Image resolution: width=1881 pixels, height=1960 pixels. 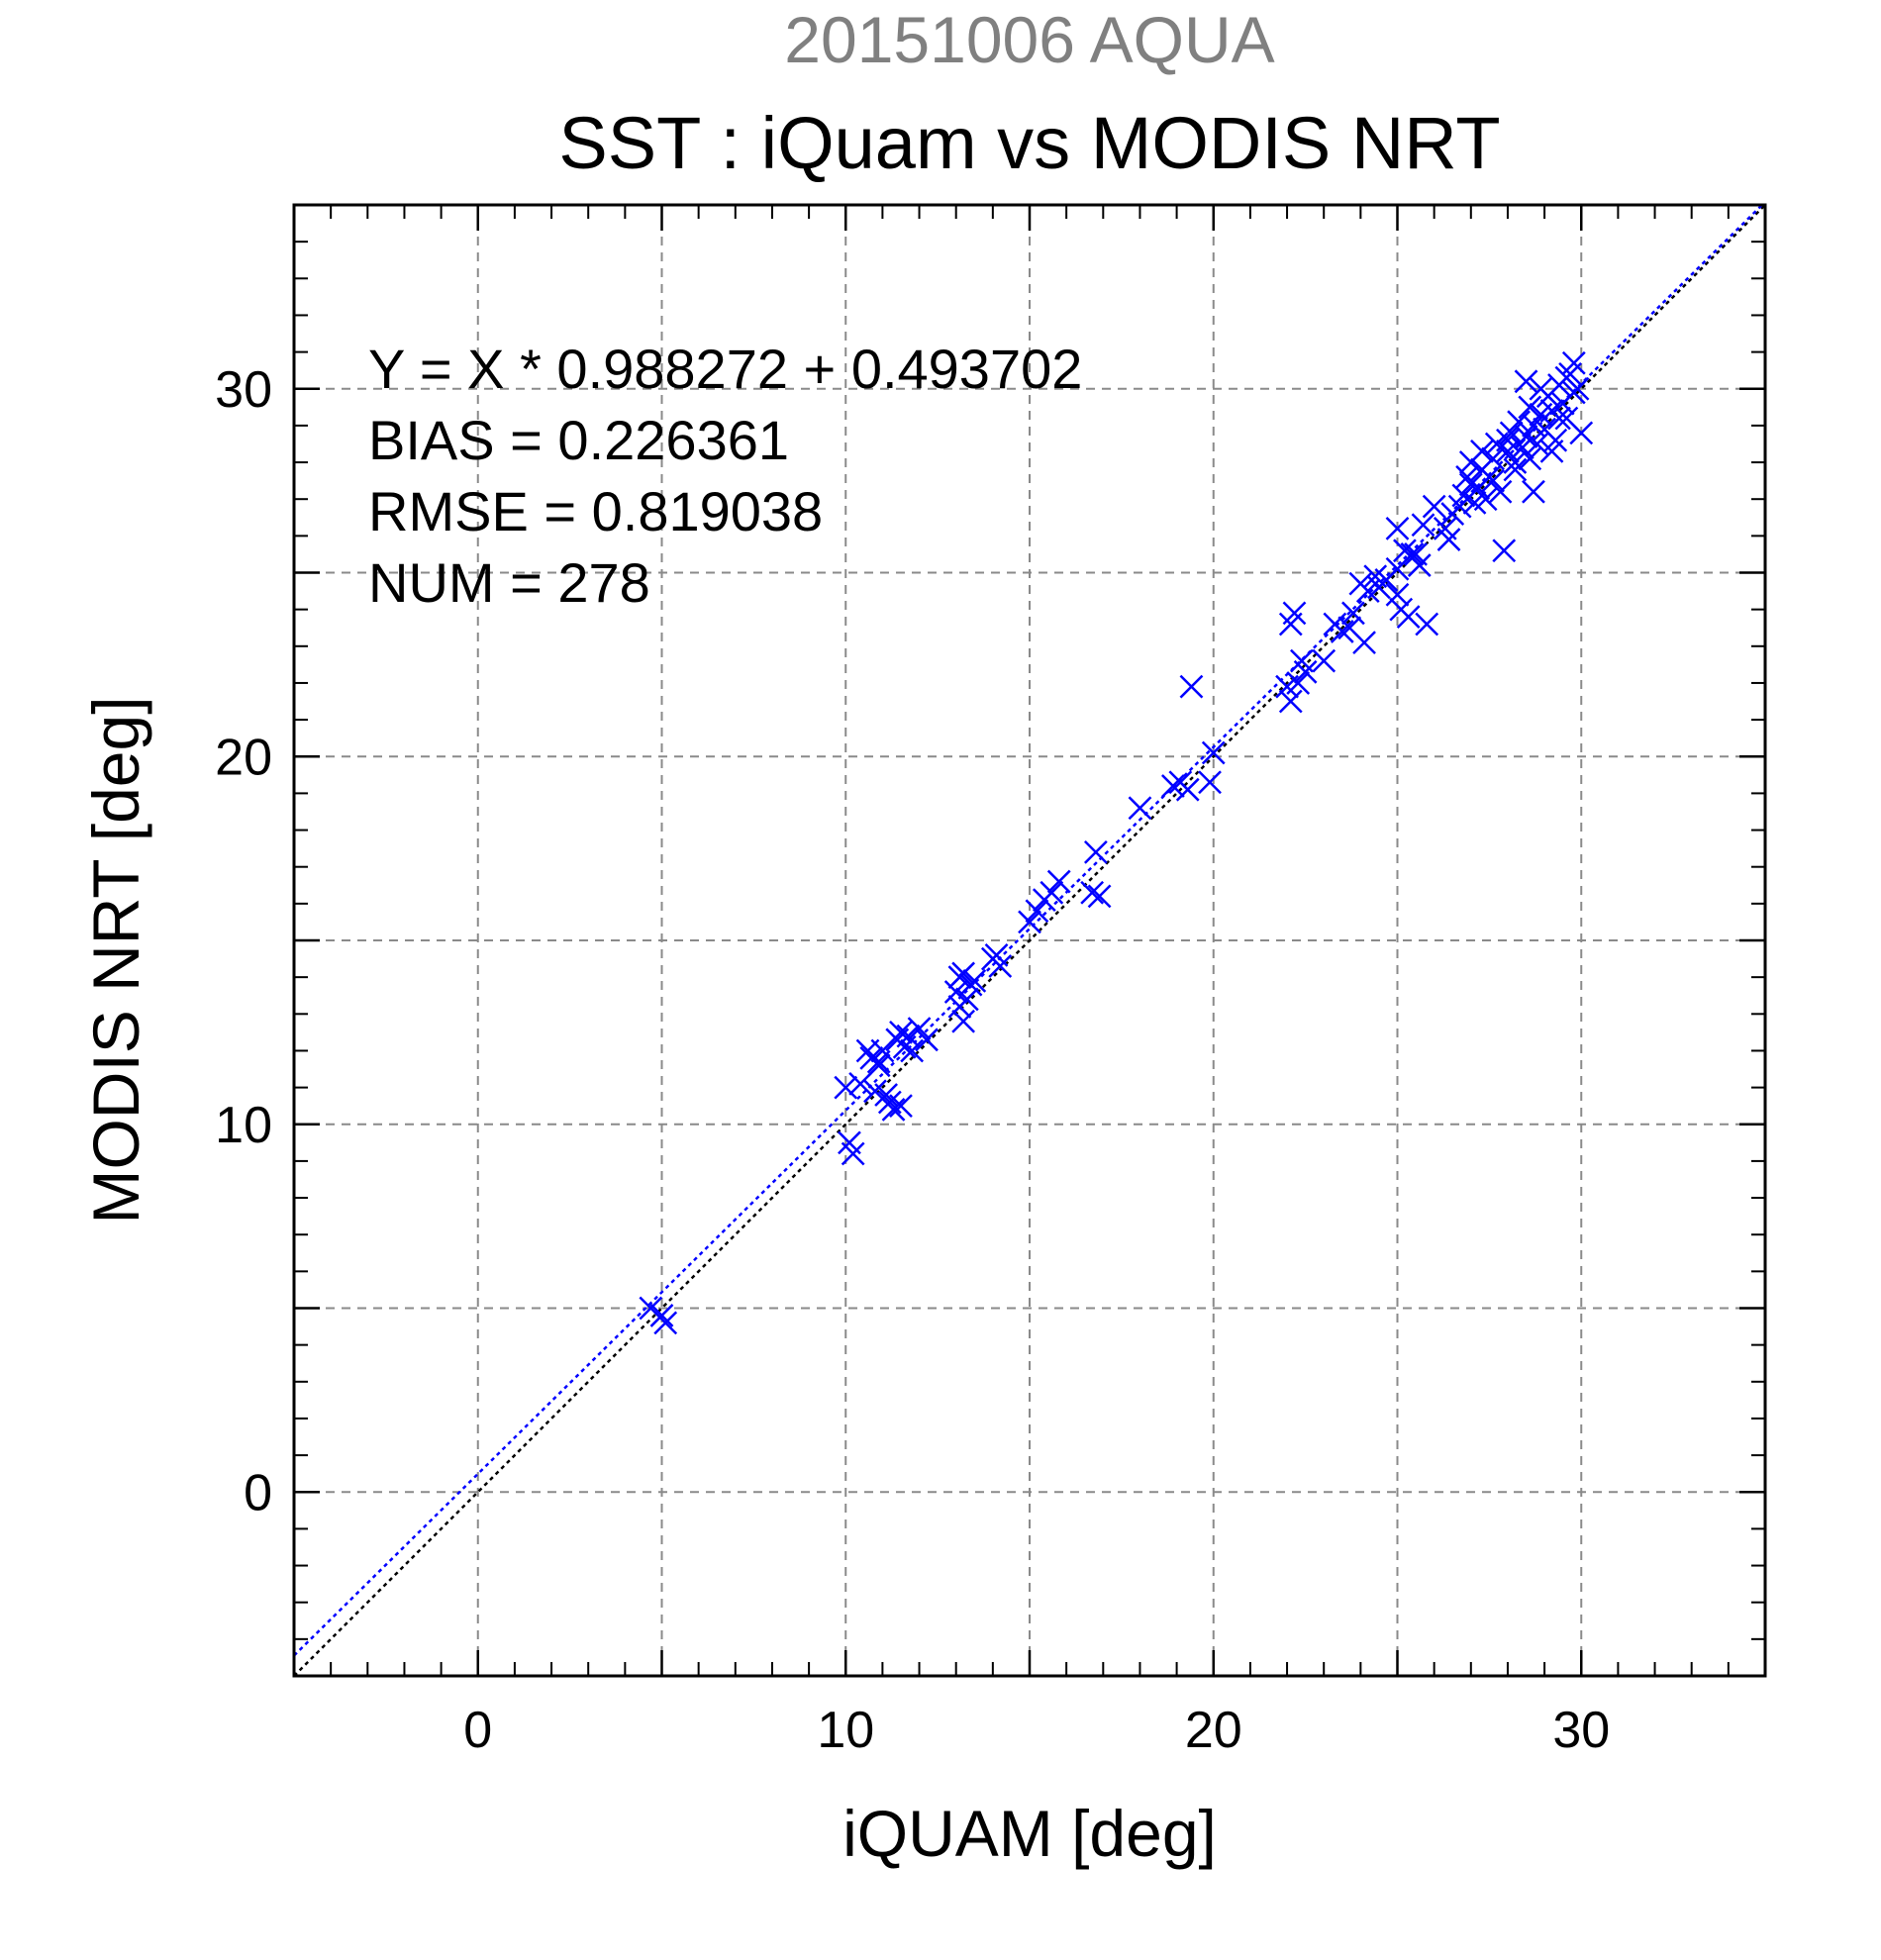 I want to click on x-tick-label: 10, so click(x=845, y=1730).